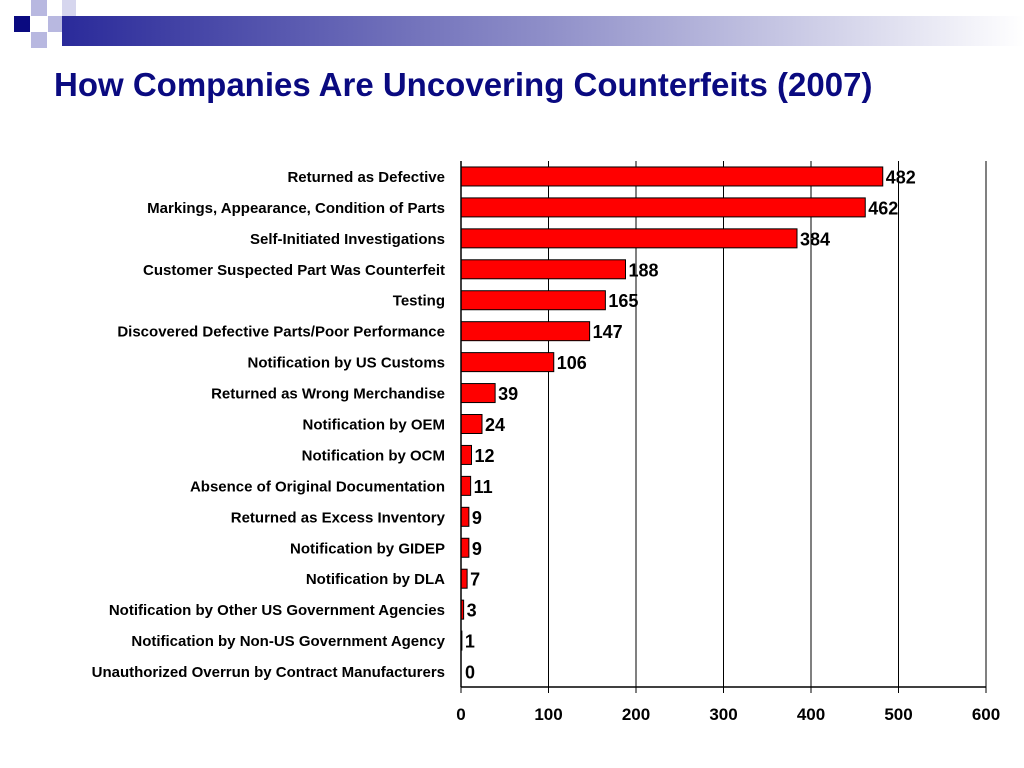  What do you see at coordinates (495, 425) in the screenshot?
I see `data-label: 24` at bounding box center [495, 425].